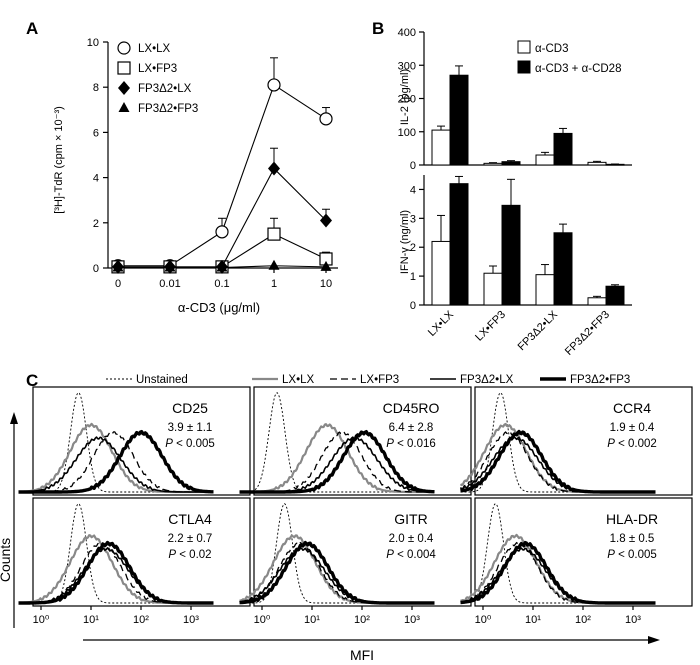  What do you see at coordinates (654, 640) in the screenshot?
I see `arrow-right-icon` at bounding box center [654, 640].